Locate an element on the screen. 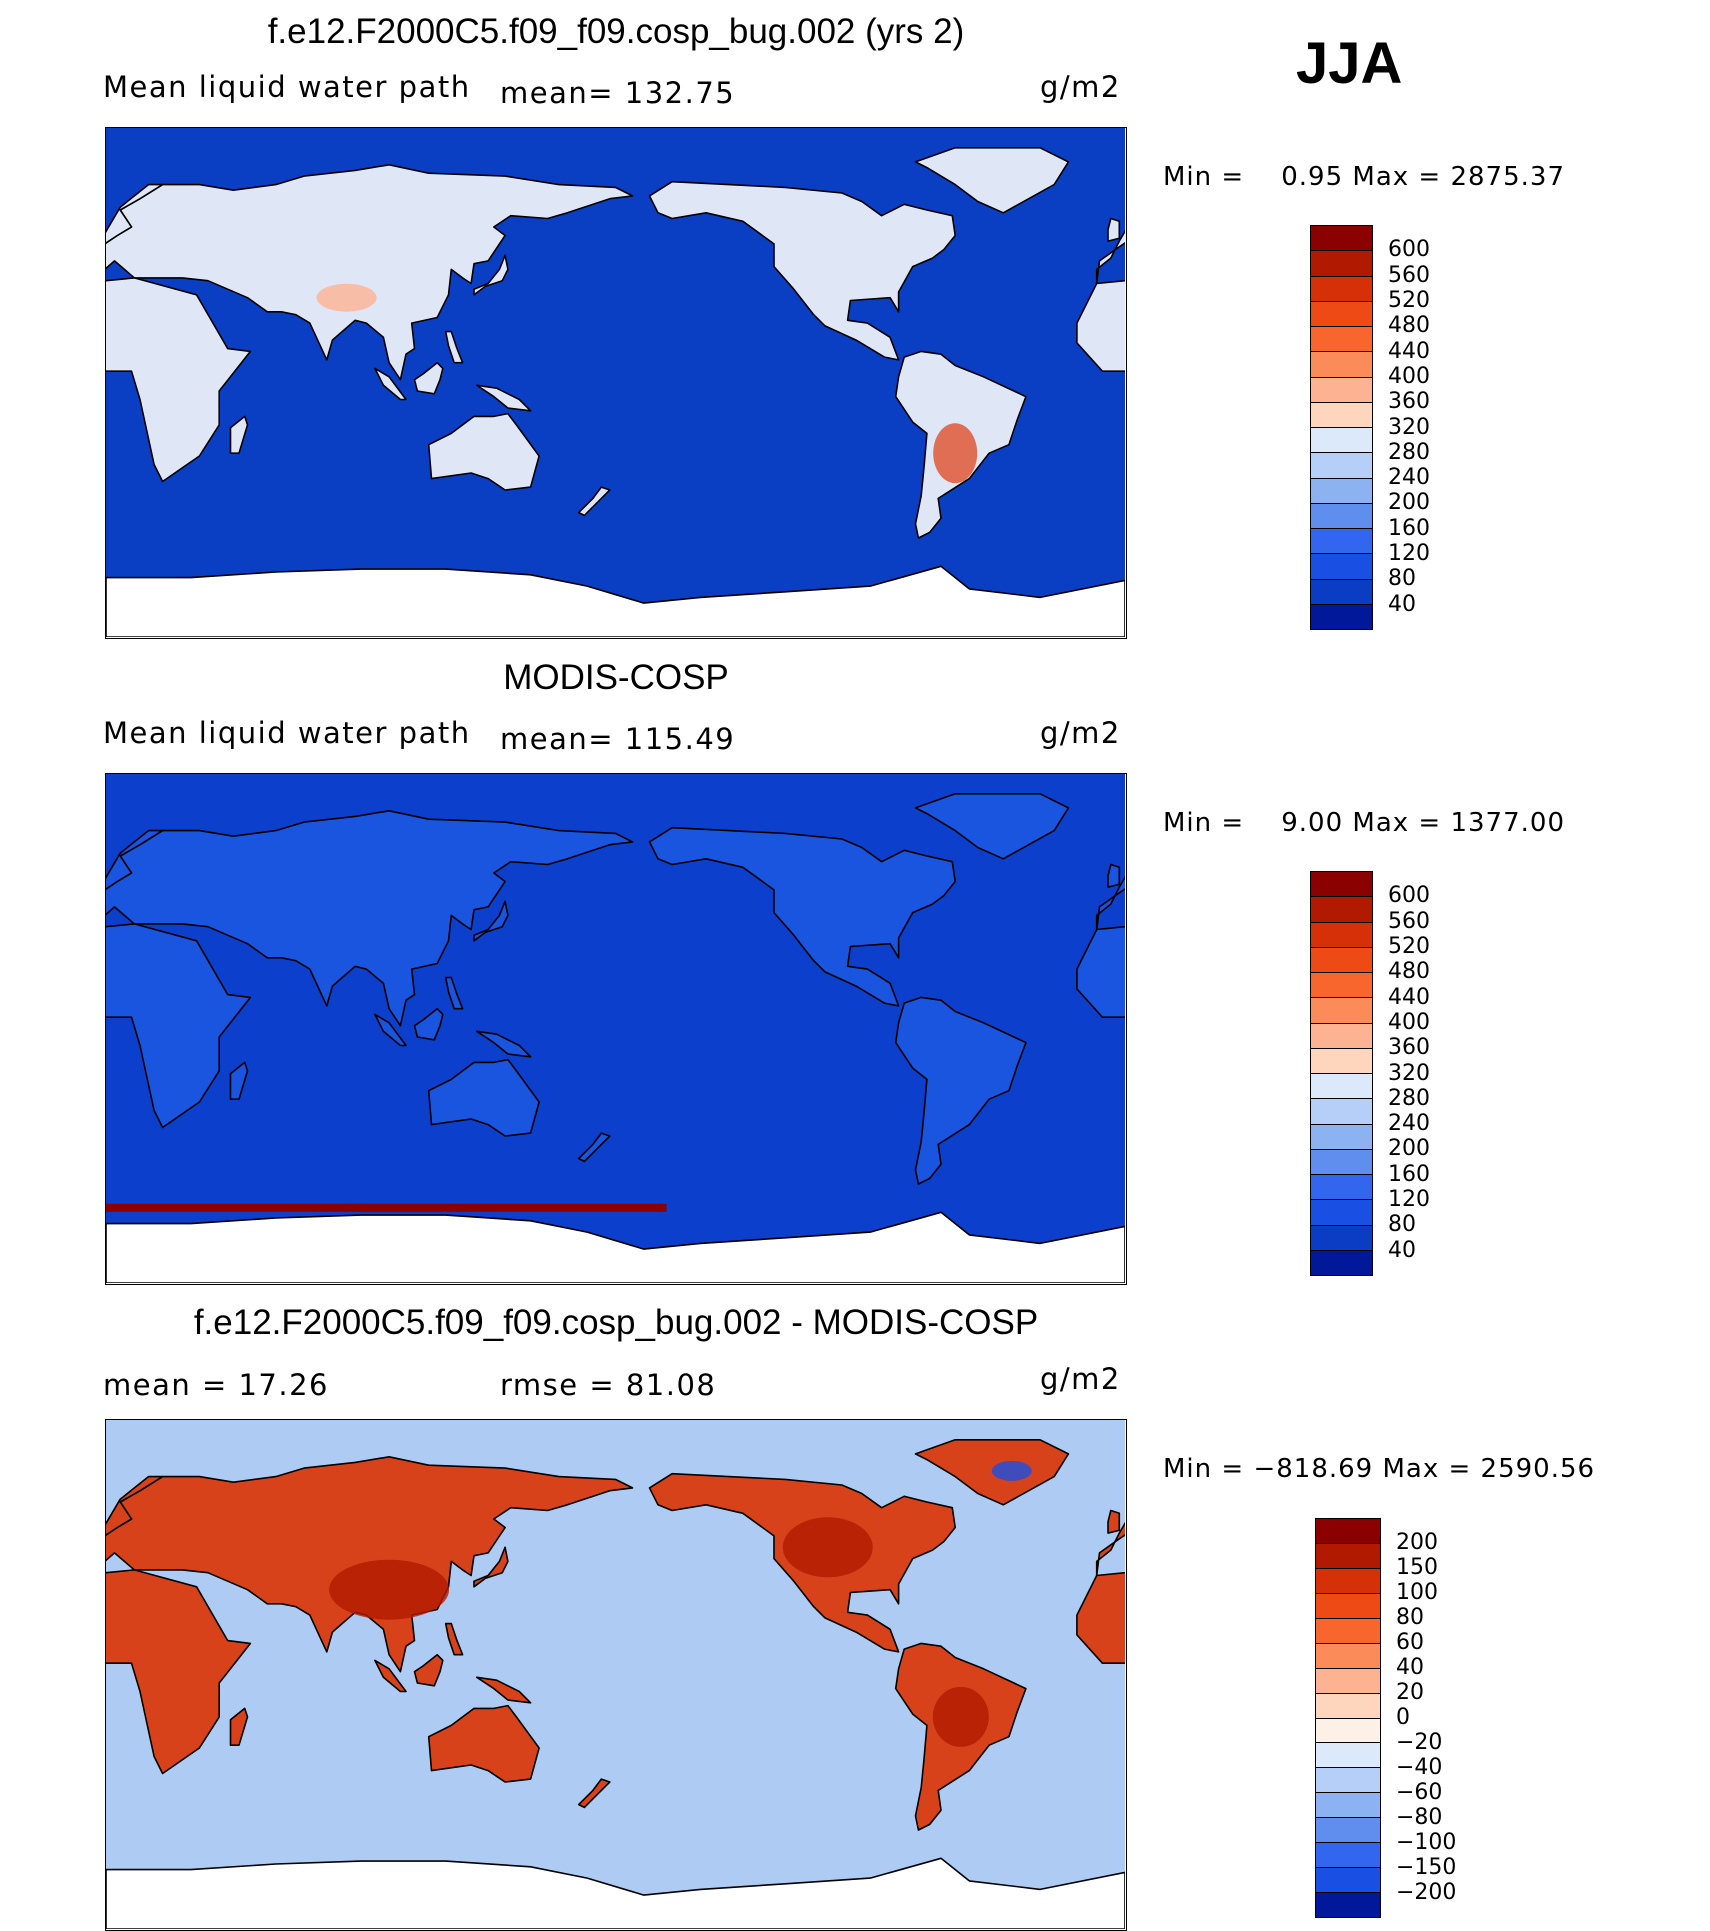 This screenshot has height=1931, width=1710. antarctic-coast-band is located at coordinates (386, 1207).